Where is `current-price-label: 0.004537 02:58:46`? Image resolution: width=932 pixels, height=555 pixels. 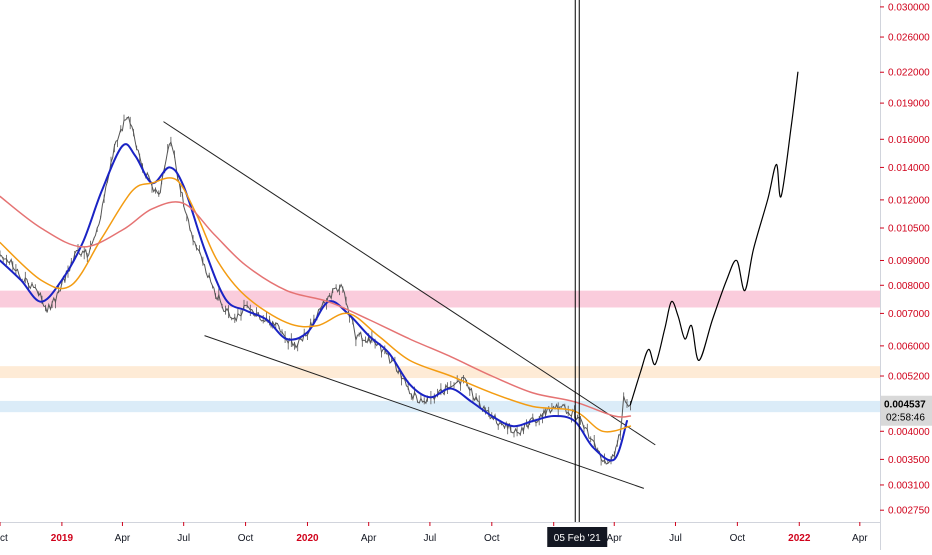 current-price-label: 0.004537 02:58:46 is located at coordinates (906, 410).